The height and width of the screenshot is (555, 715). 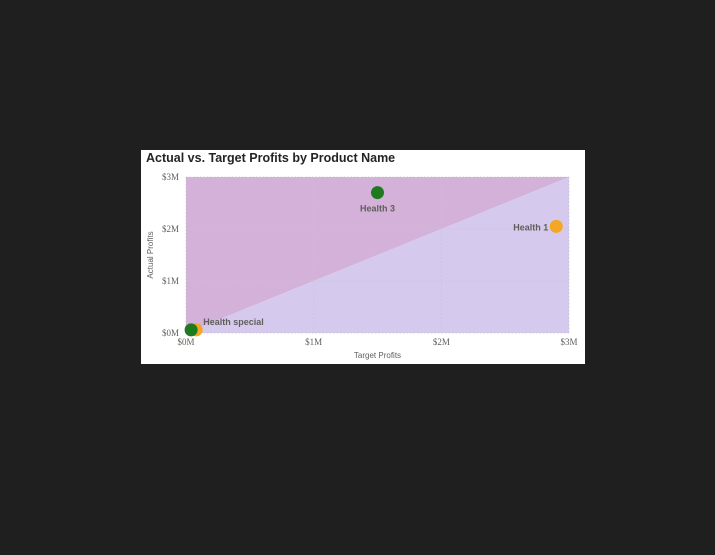 What do you see at coordinates (170, 229) in the screenshot?
I see `y-tick-label: $2M` at bounding box center [170, 229].